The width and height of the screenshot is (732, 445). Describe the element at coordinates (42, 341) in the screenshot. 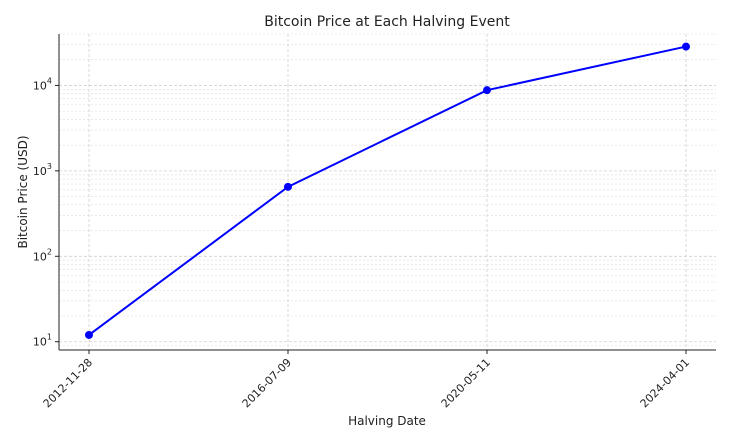

I see `y-tick-label: 10¹` at that location.